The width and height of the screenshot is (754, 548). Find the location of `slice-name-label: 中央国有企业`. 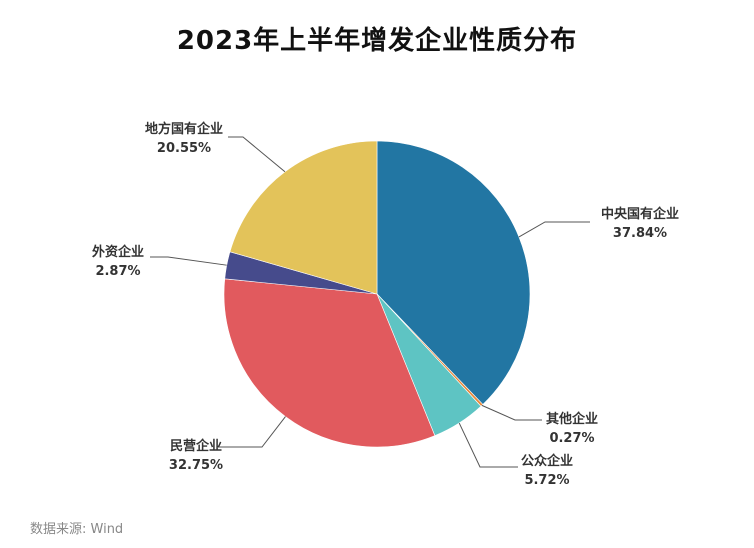

slice-name-label: 中央国有企业 is located at coordinates (640, 214).